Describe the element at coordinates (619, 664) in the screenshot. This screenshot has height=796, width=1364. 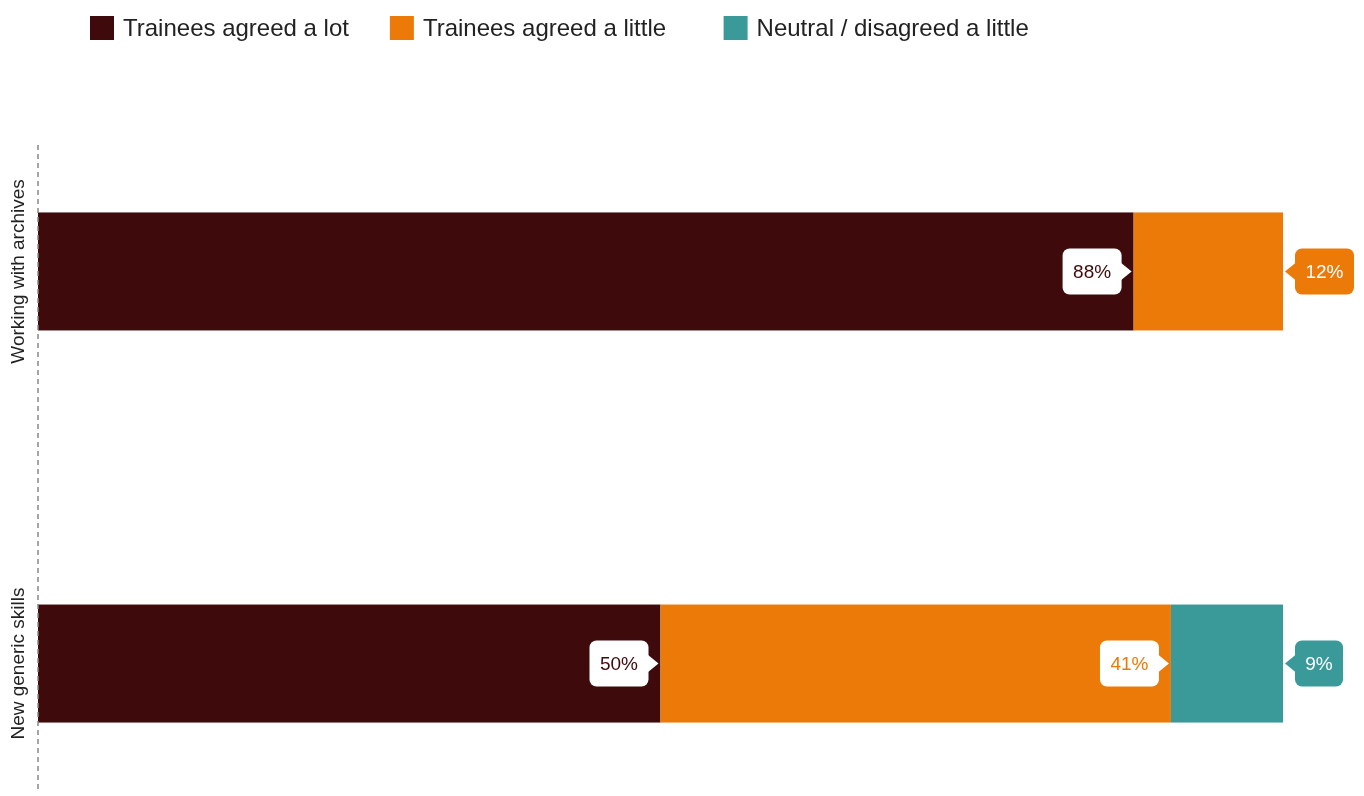
I see `data-label: 50%` at that location.